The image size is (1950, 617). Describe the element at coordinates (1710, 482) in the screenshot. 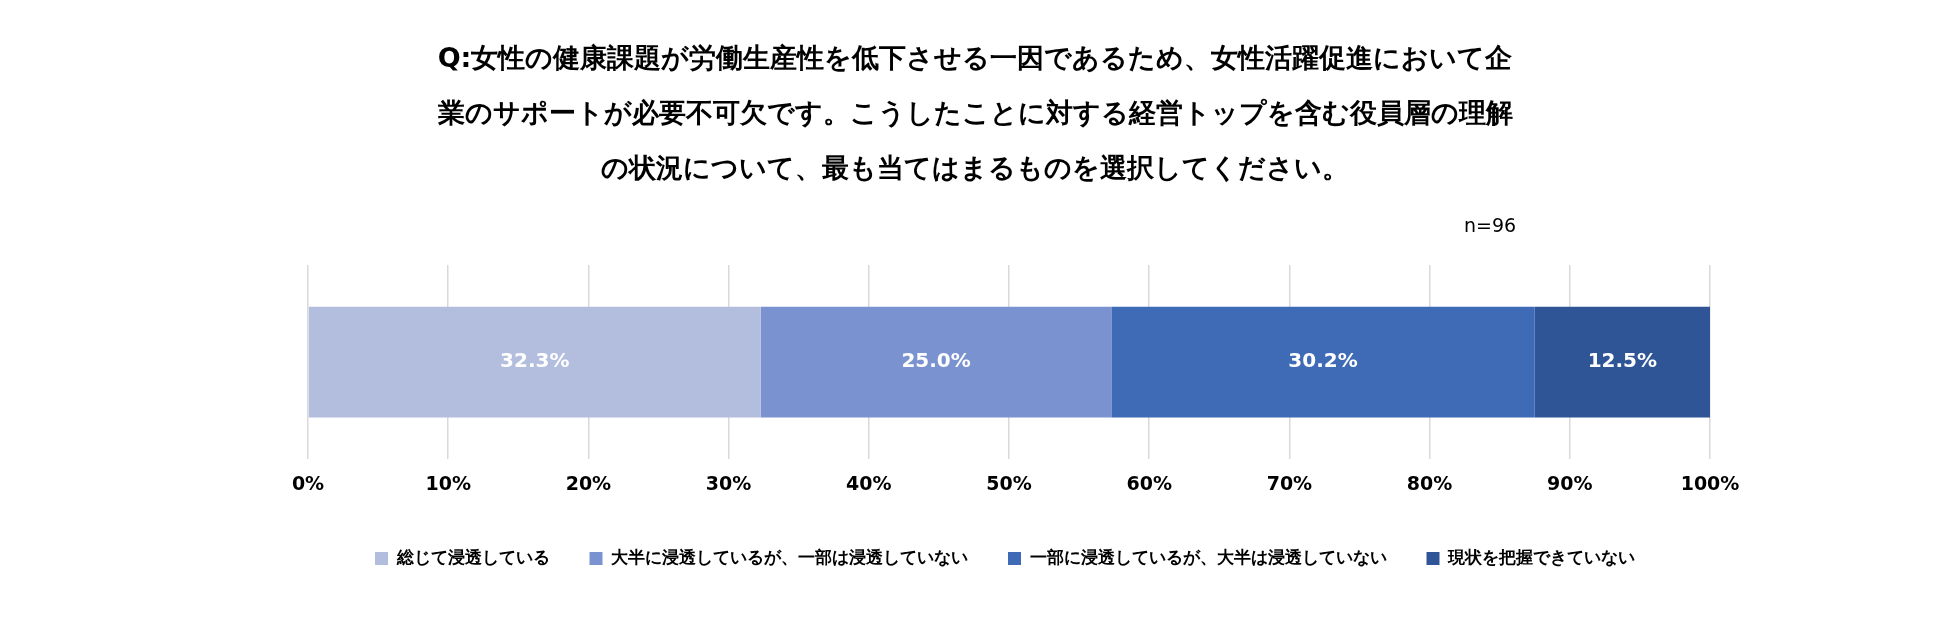

I see `x-tick-label: 100%` at that location.